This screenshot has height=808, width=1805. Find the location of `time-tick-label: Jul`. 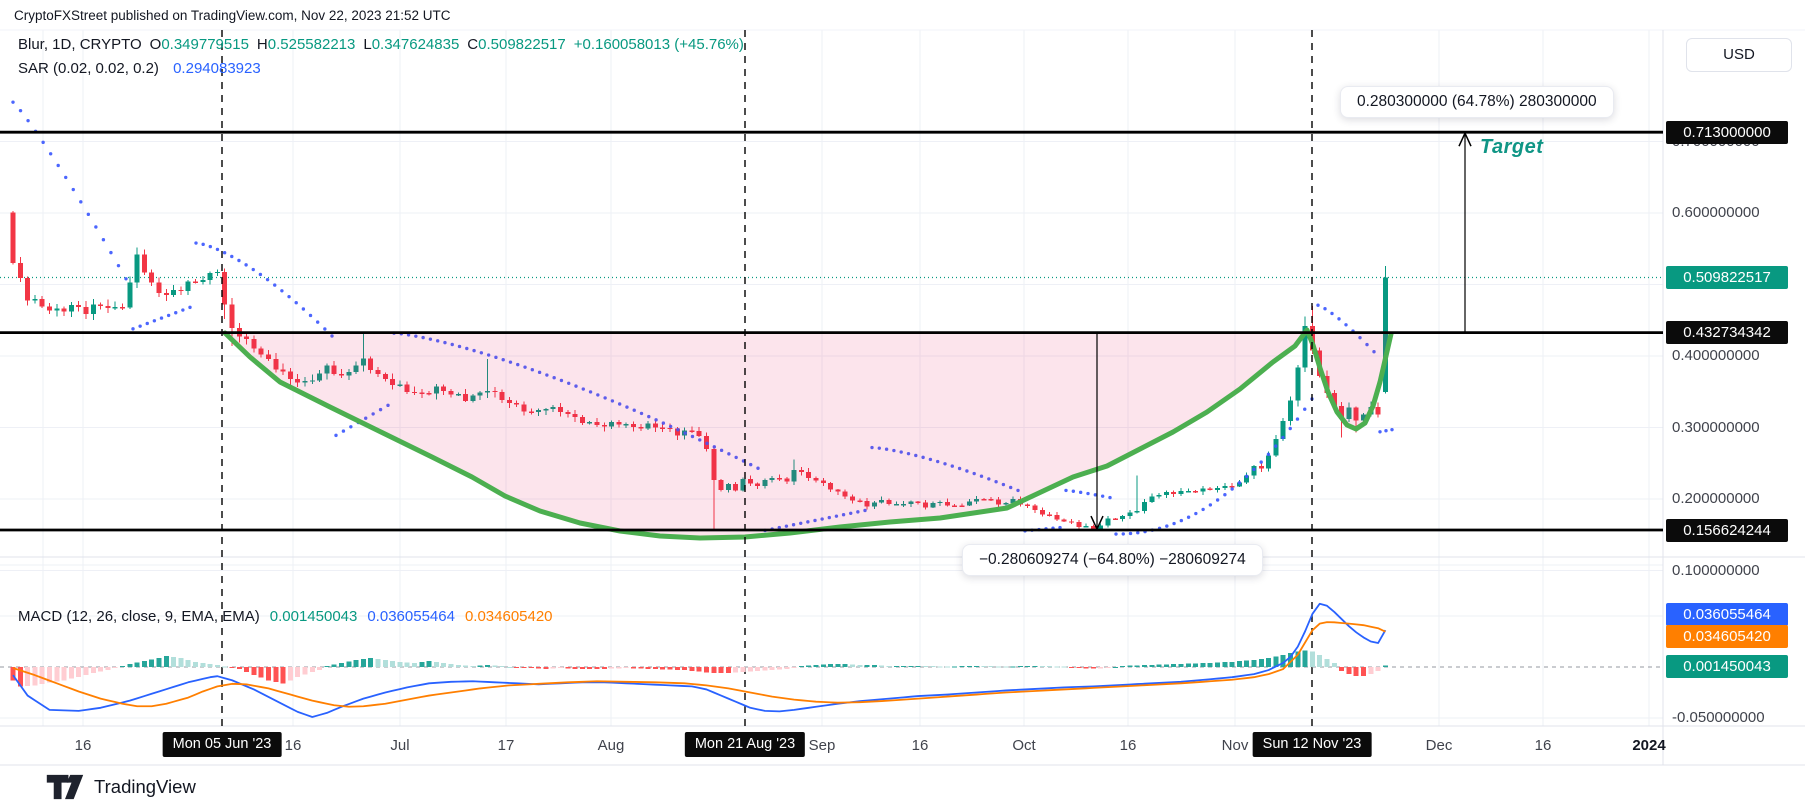

time-tick-label: Jul is located at coordinates (400, 745).